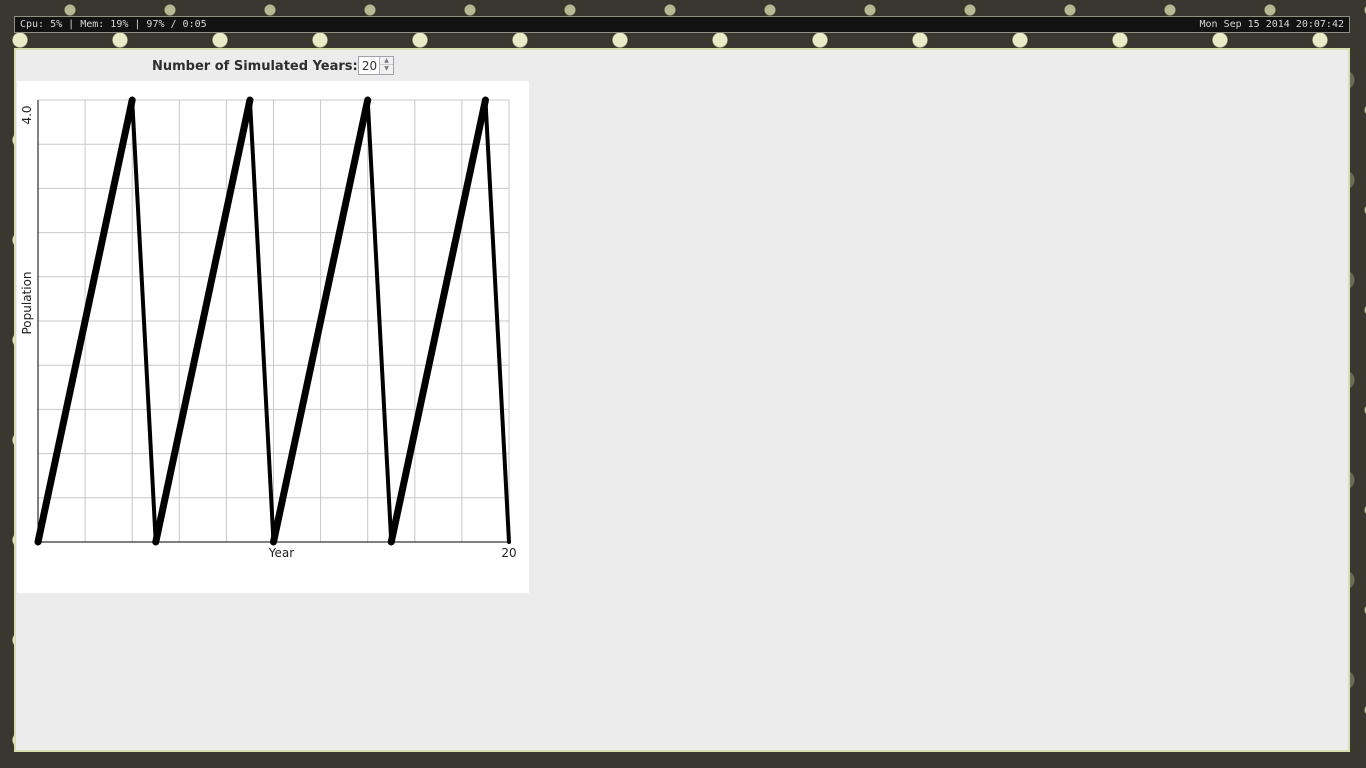 Image resolution: width=1366 pixels, height=768 pixels. Describe the element at coordinates (113, 24) in the screenshot. I see `system-stats-text: Cpu: 5% | Mem: 19% | 97% / 0:05` at that location.